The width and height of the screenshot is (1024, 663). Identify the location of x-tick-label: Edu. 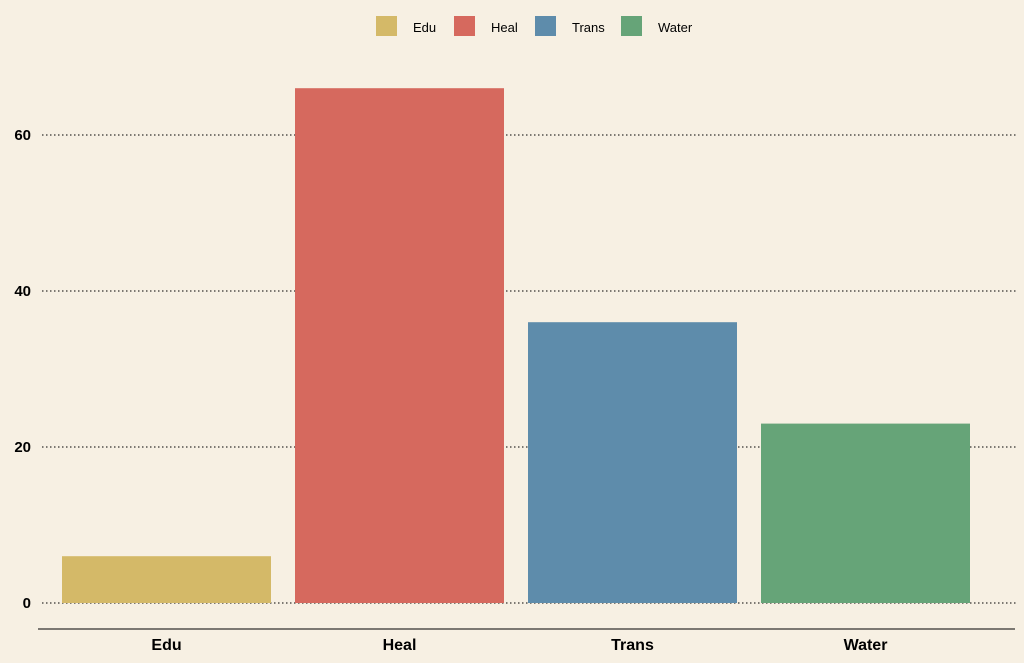
(166, 645).